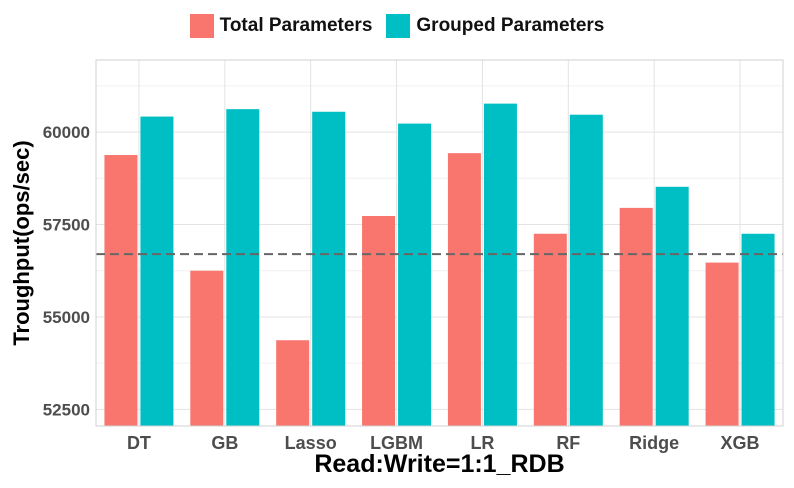  What do you see at coordinates (740, 443) in the screenshot?
I see `x-tick-label: XGB` at bounding box center [740, 443].